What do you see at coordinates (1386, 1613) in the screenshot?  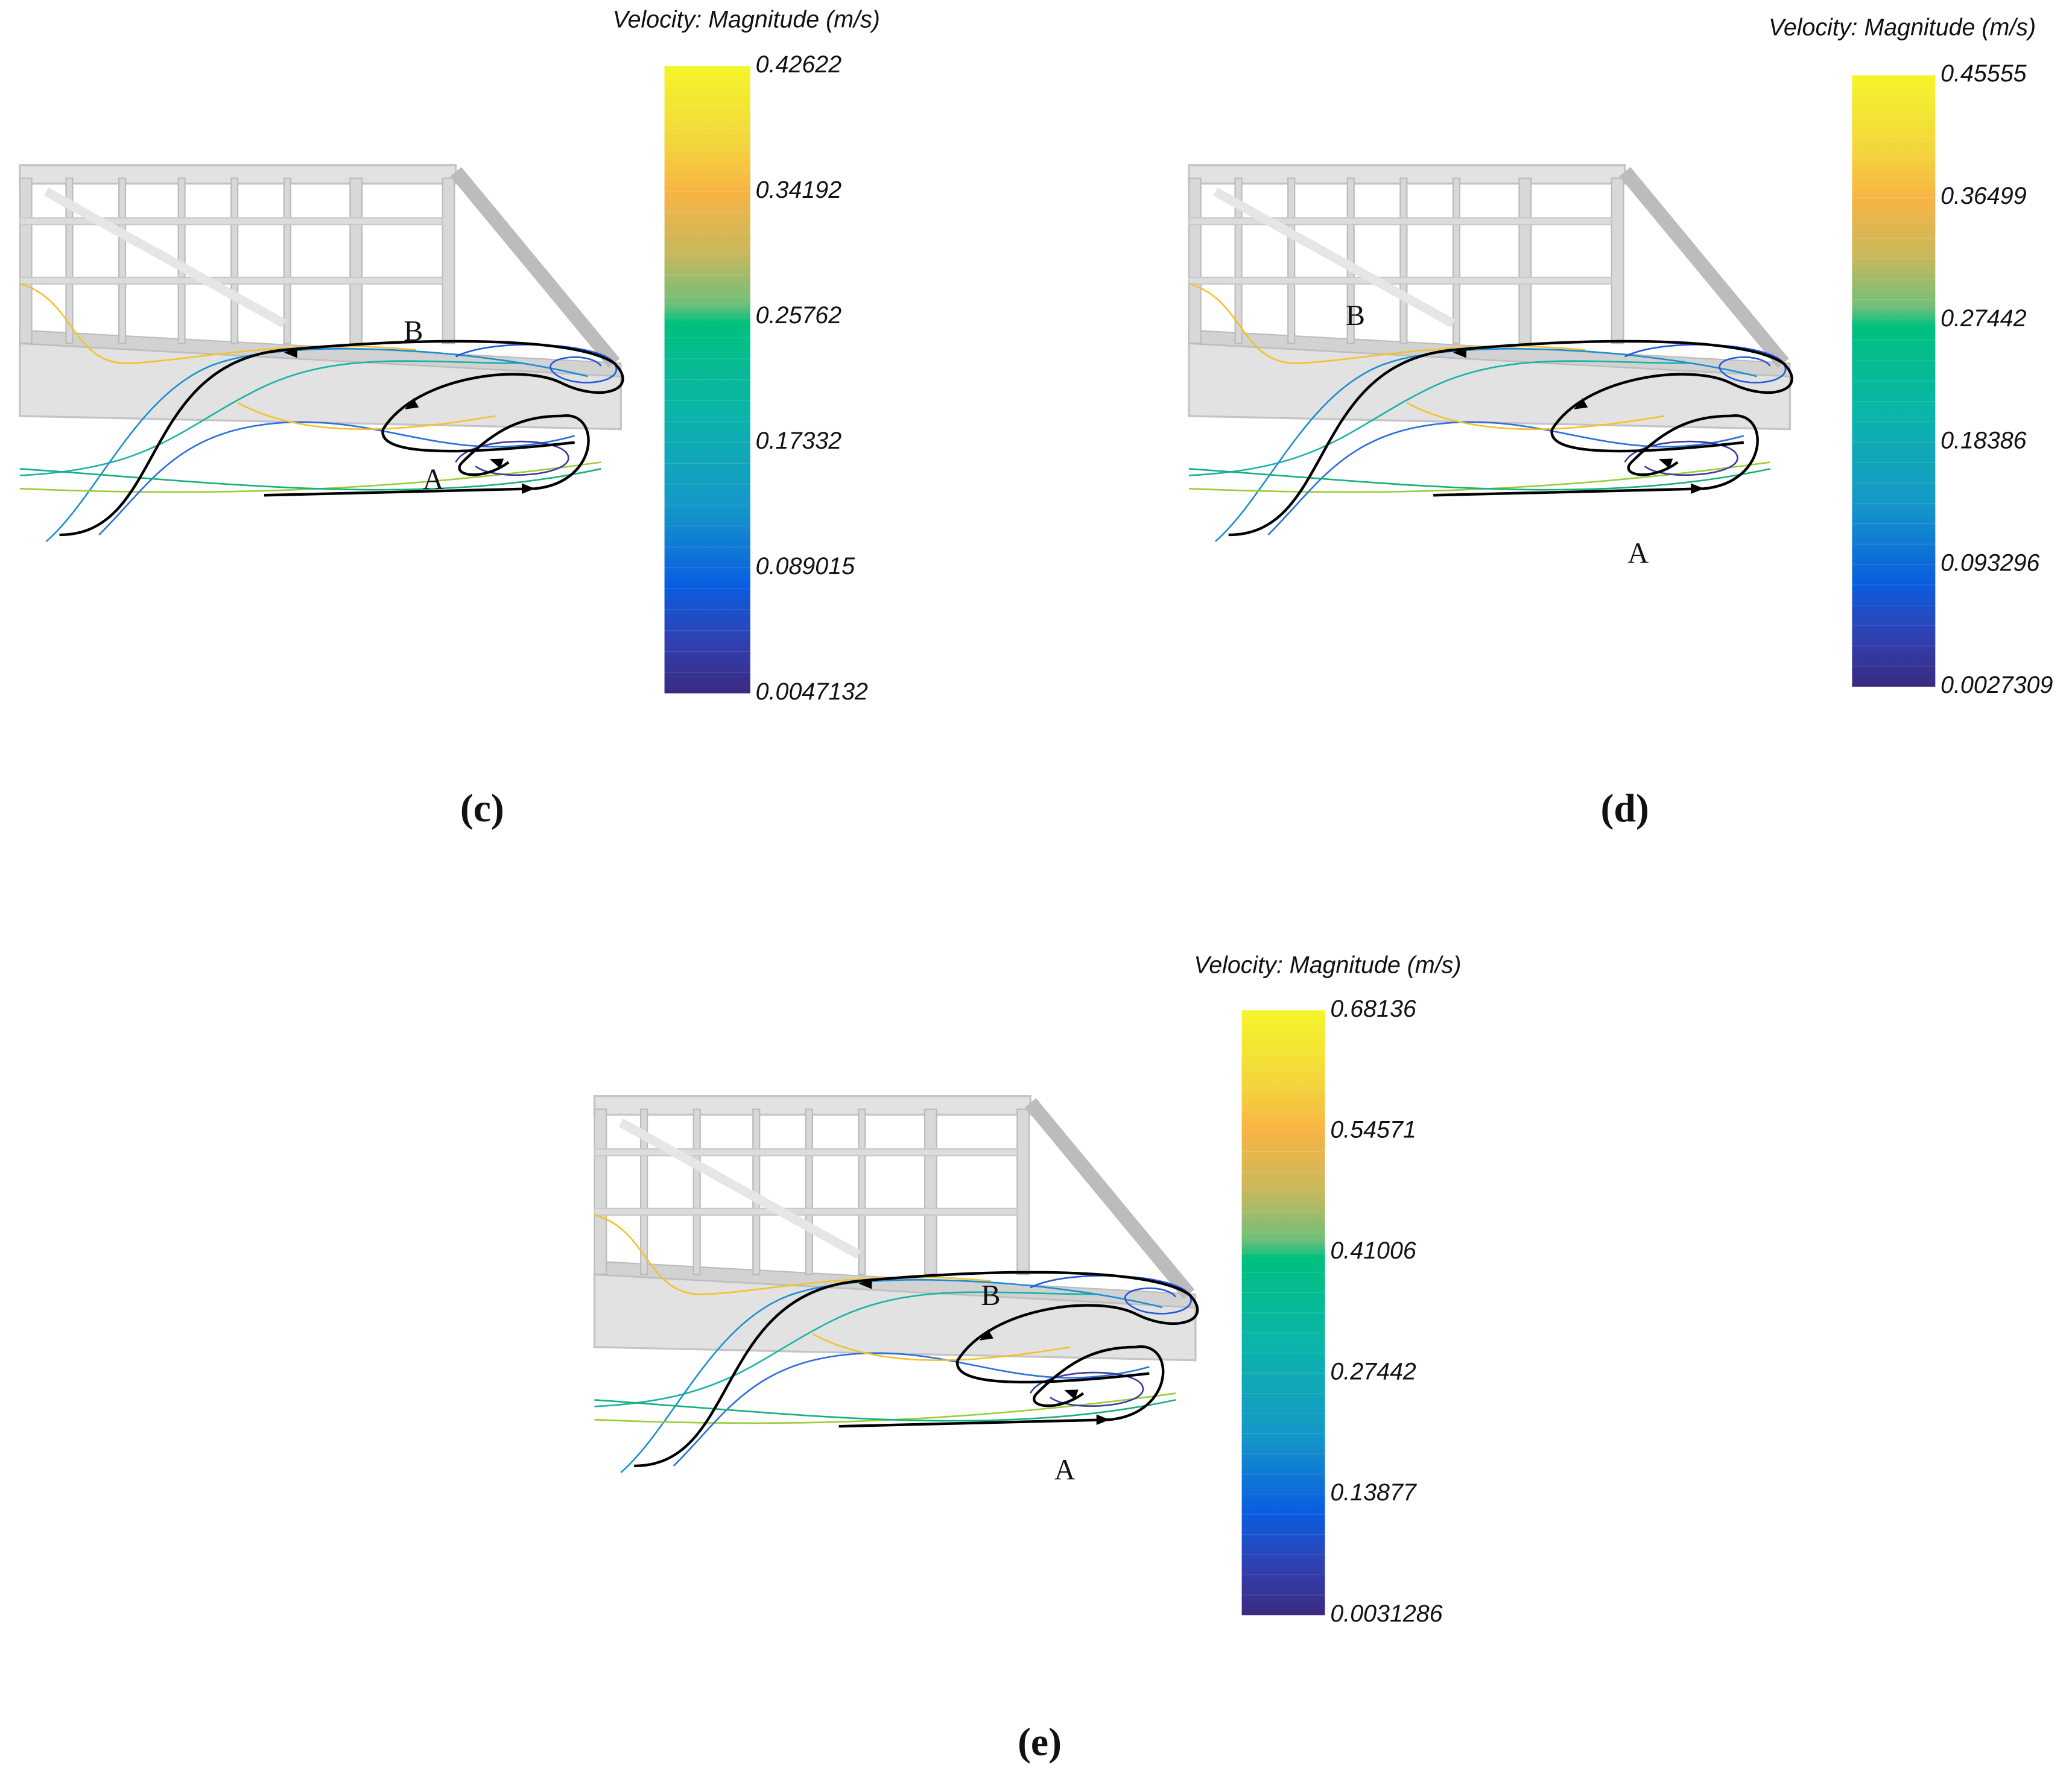 I see `colorbar-tick-label: 0.0031286` at bounding box center [1386, 1613].